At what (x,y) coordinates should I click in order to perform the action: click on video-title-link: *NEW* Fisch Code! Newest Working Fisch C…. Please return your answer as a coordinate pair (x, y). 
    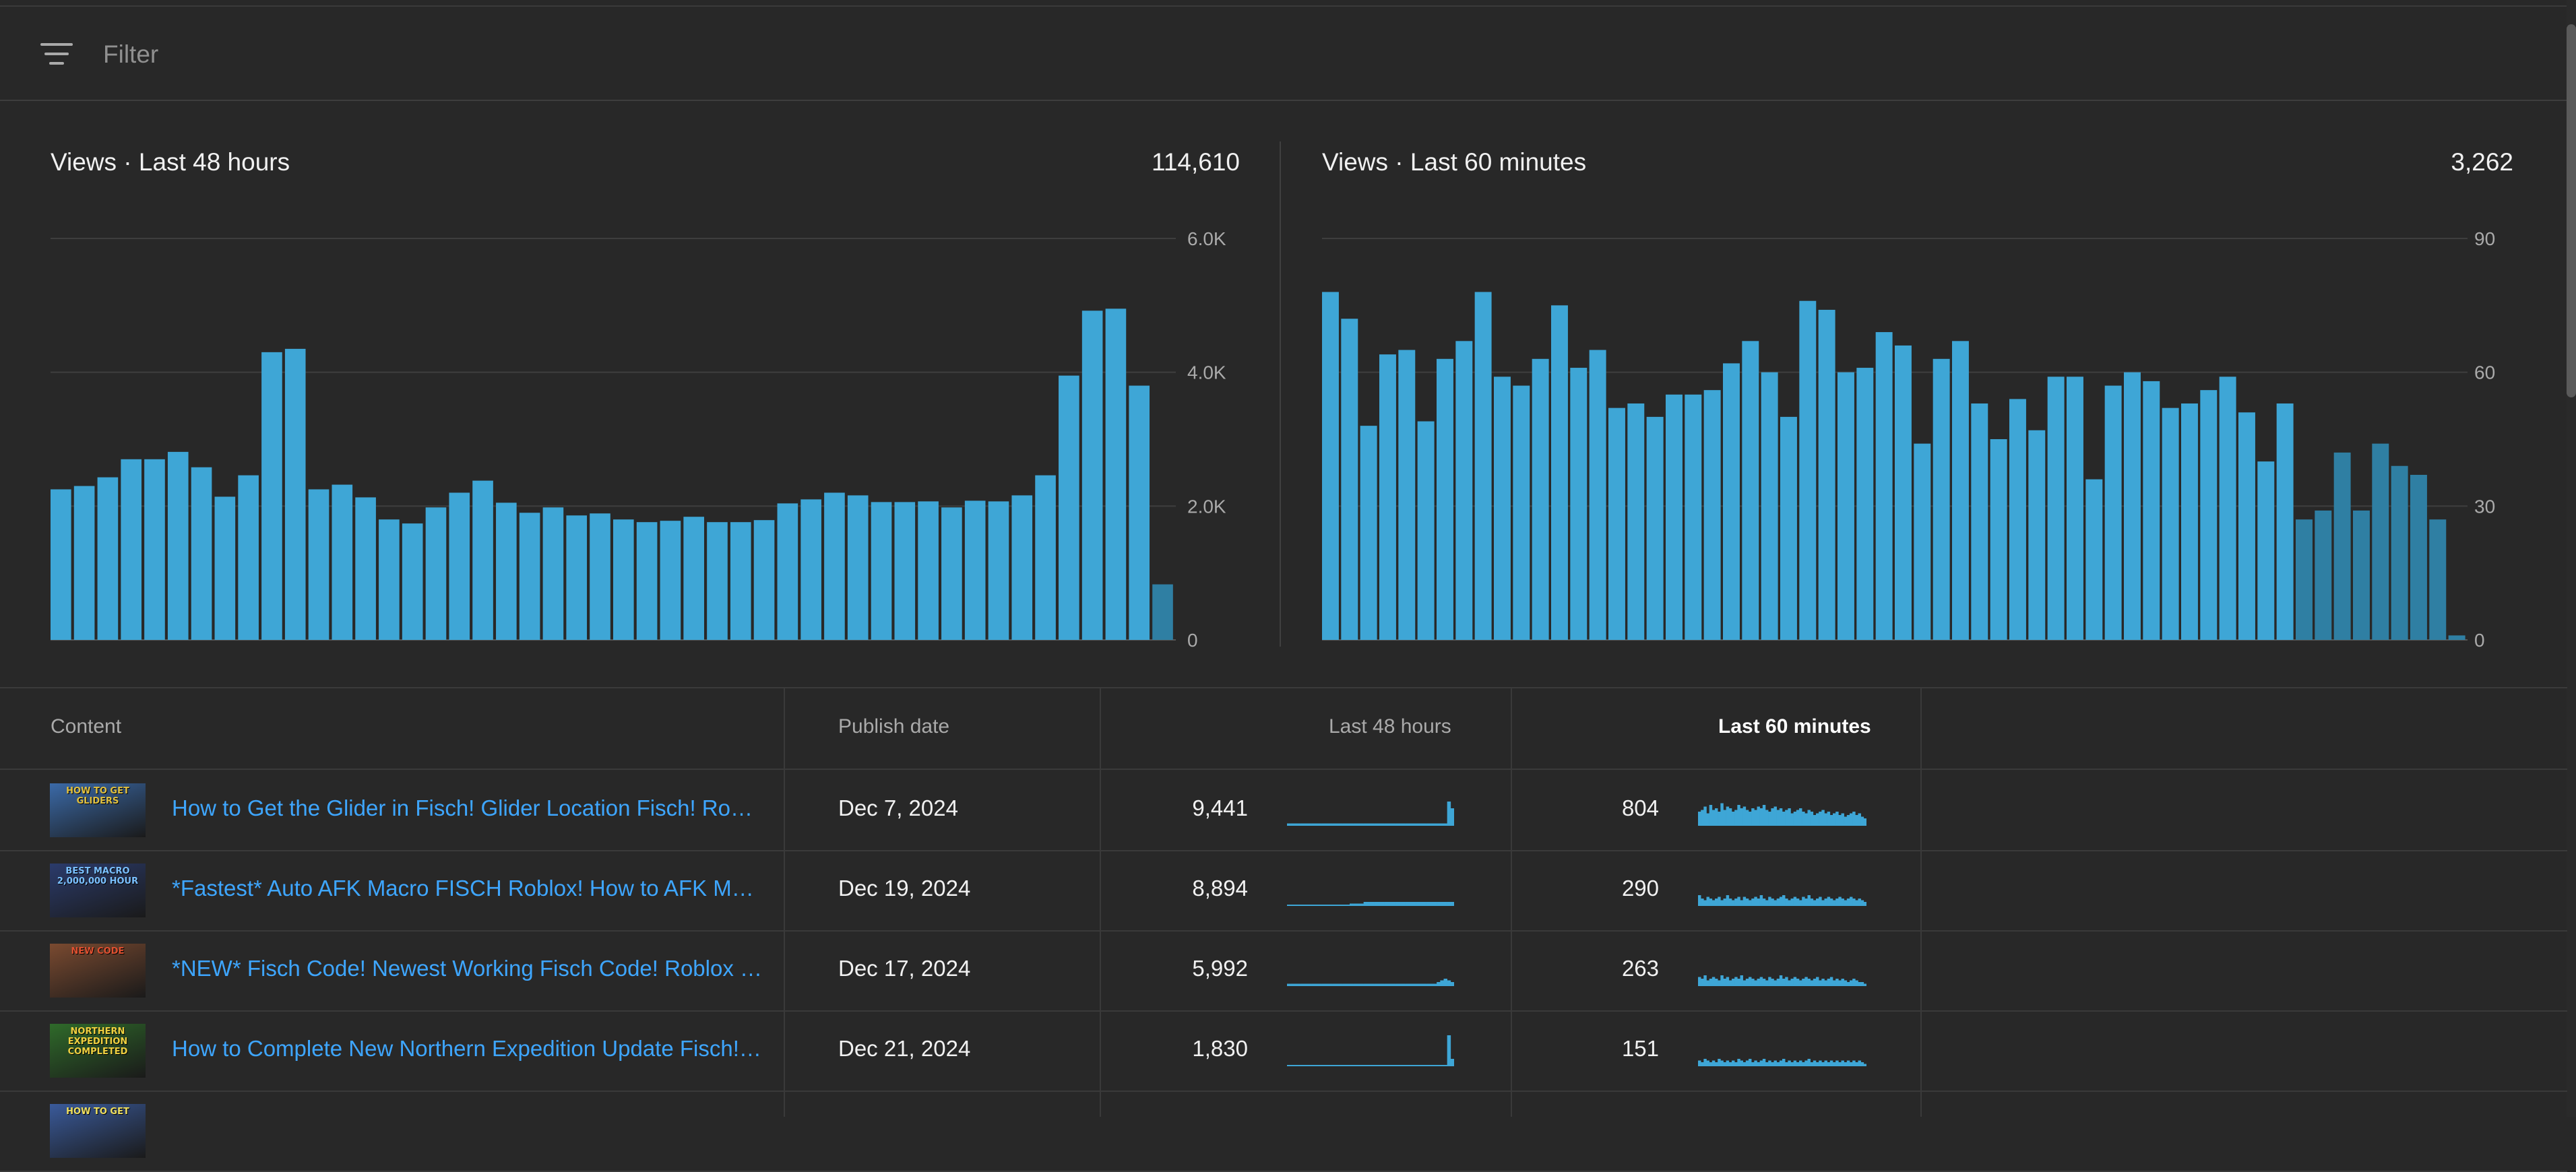
    Looking at the image, I should click on (468, 969).